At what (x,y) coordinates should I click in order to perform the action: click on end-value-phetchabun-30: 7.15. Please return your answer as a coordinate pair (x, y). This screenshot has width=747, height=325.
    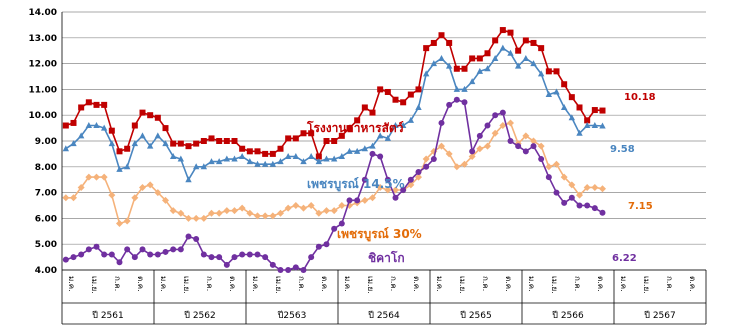
    Looking at the image, I should click on (640, 206).